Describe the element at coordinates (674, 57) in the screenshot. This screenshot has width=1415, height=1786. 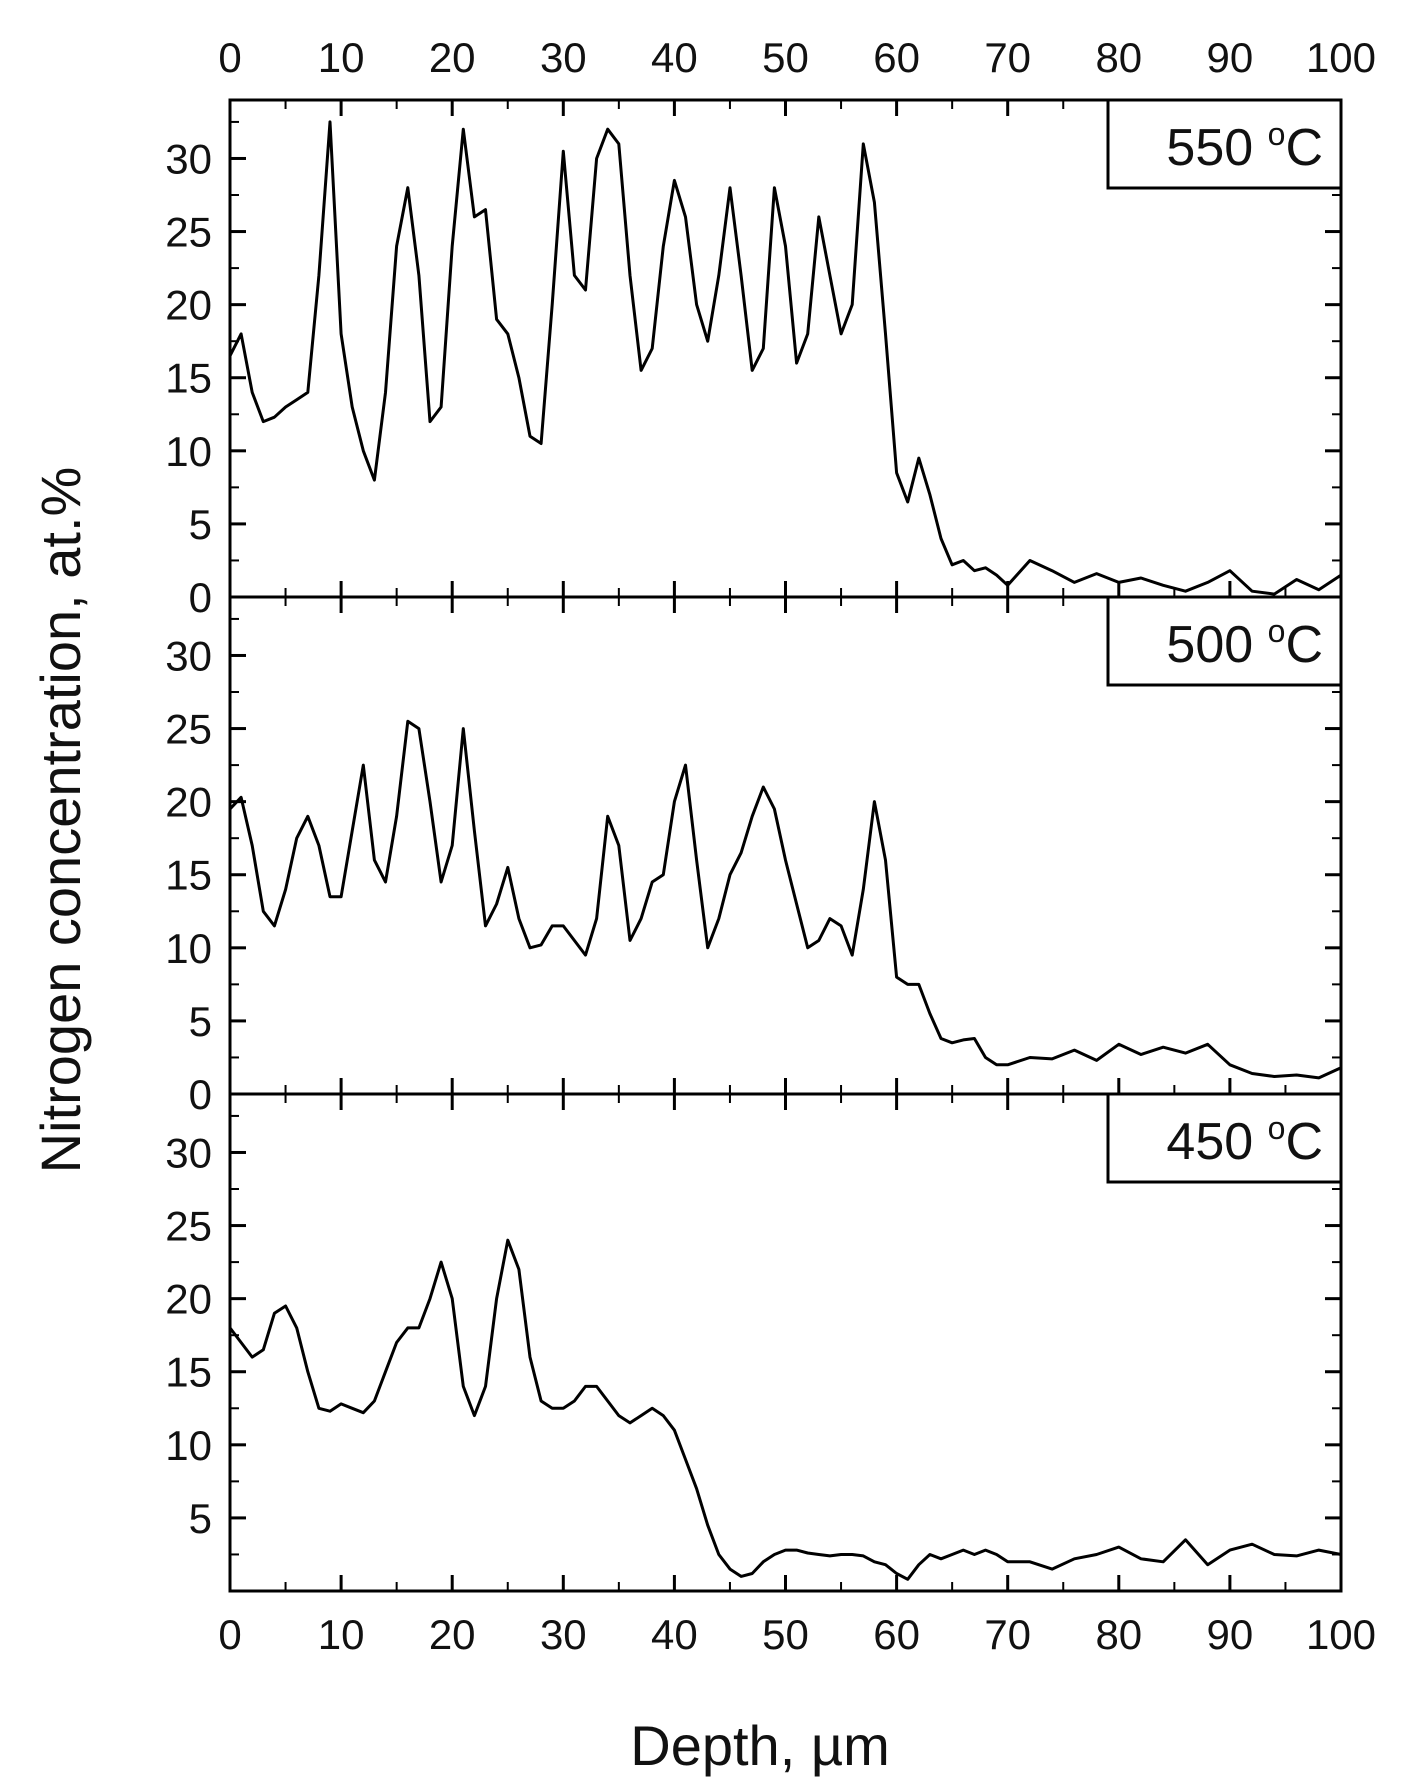
I see `x-tick-label-top: 40` at that location.